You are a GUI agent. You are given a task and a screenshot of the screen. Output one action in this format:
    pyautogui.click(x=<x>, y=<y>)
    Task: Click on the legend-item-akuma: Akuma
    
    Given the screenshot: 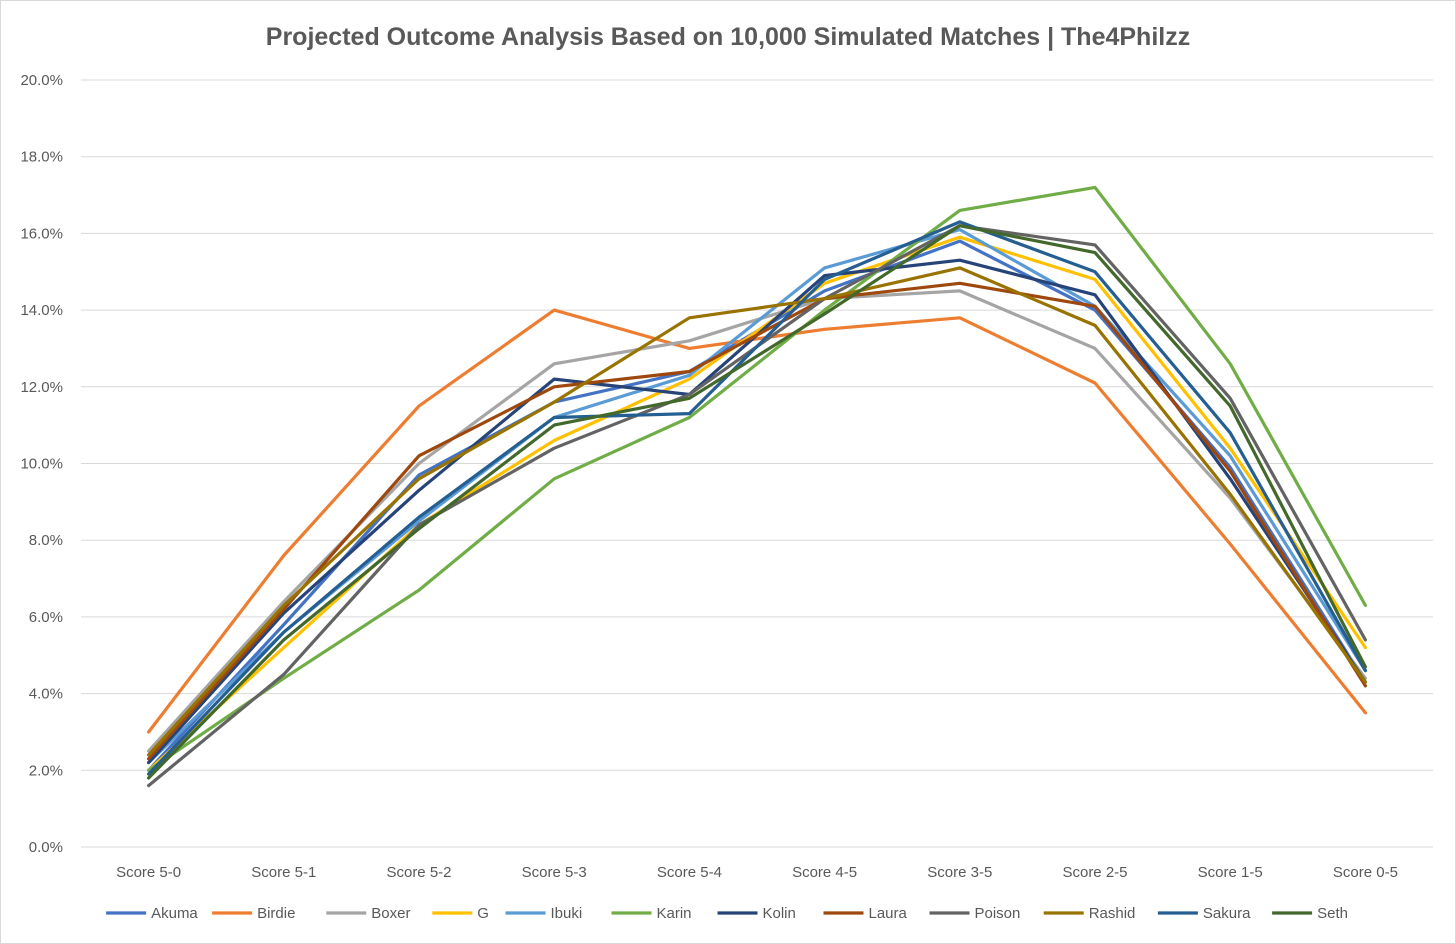 What is the action you would take?
    pyautogui.click(x=152, y=913)
    